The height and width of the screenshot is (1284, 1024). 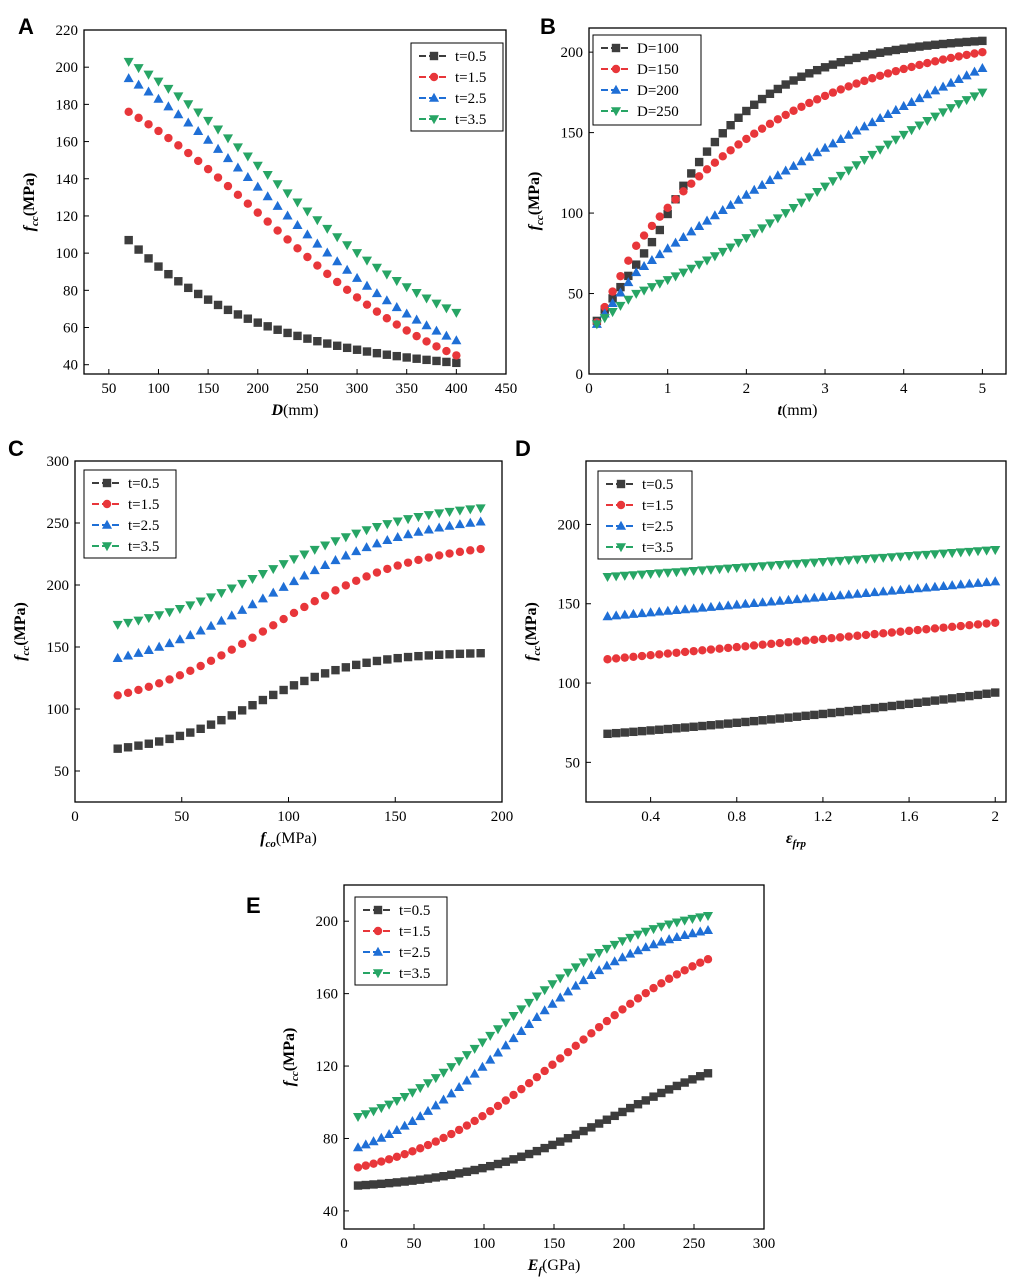 What do you see at coordinates (764, 1244) in the screenshot?
I see `x-tick-label: 300` at bounding box center [764, 1244].